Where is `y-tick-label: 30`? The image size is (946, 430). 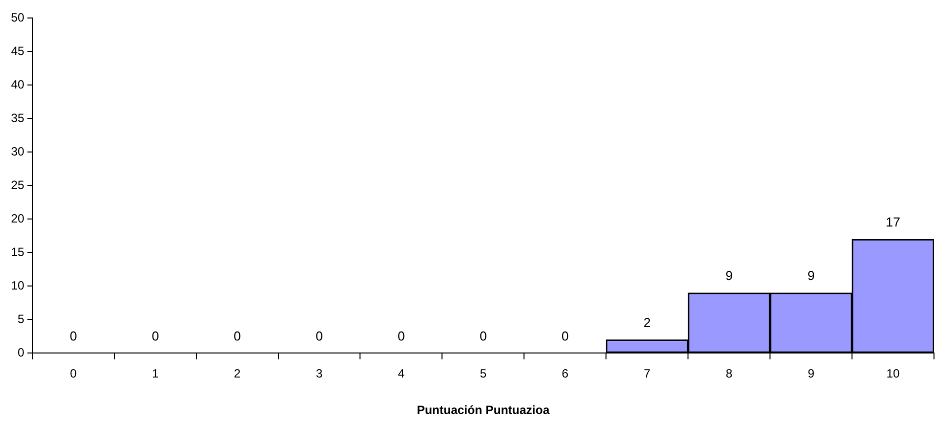 y-tick-label: 30 is located at coordinates (17, 151).